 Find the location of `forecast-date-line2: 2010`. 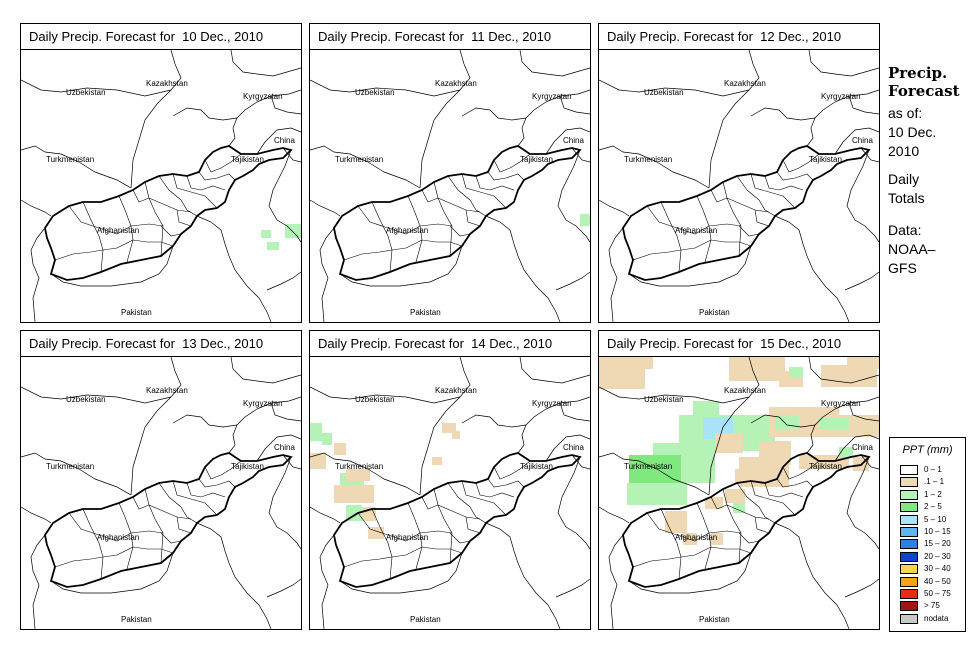

forecast-date-line2: 2010 is located at coordinates (904, 151).